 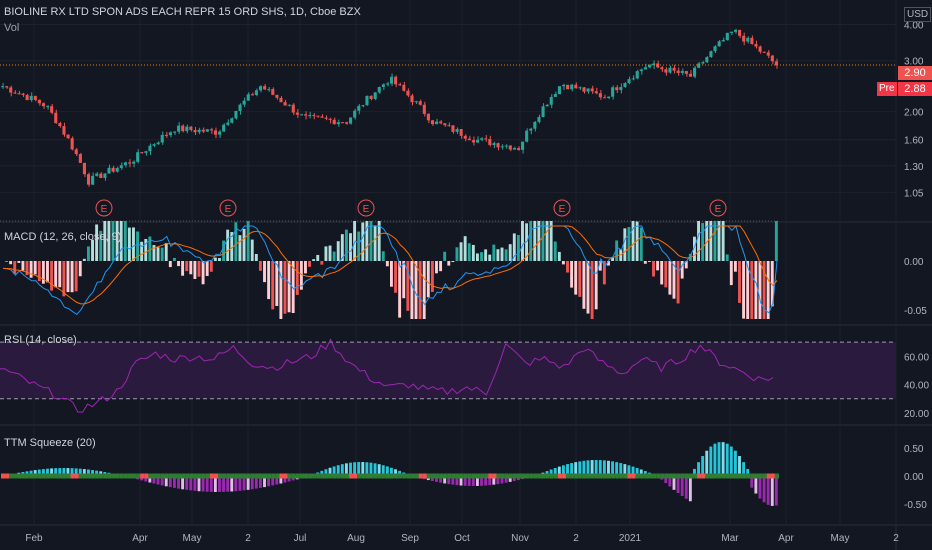 I want to click on rsi-tick-label: 20.00, so click(x=916, y=414).